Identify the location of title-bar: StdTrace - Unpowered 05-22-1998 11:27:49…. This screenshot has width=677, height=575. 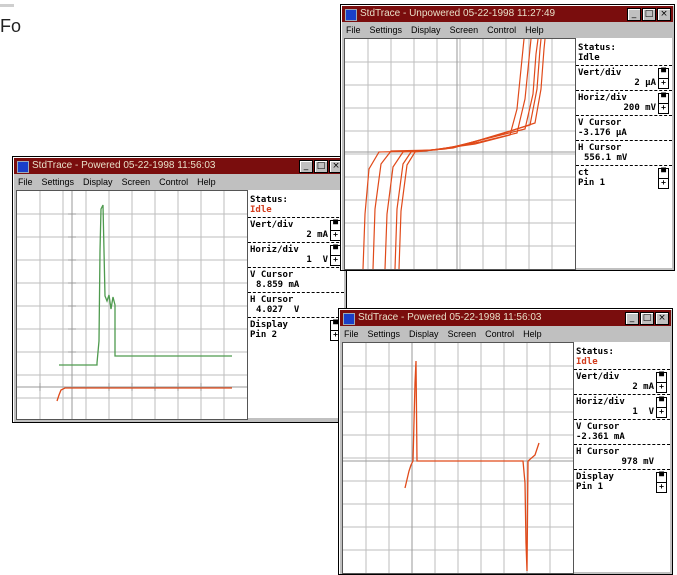
(507, 14).